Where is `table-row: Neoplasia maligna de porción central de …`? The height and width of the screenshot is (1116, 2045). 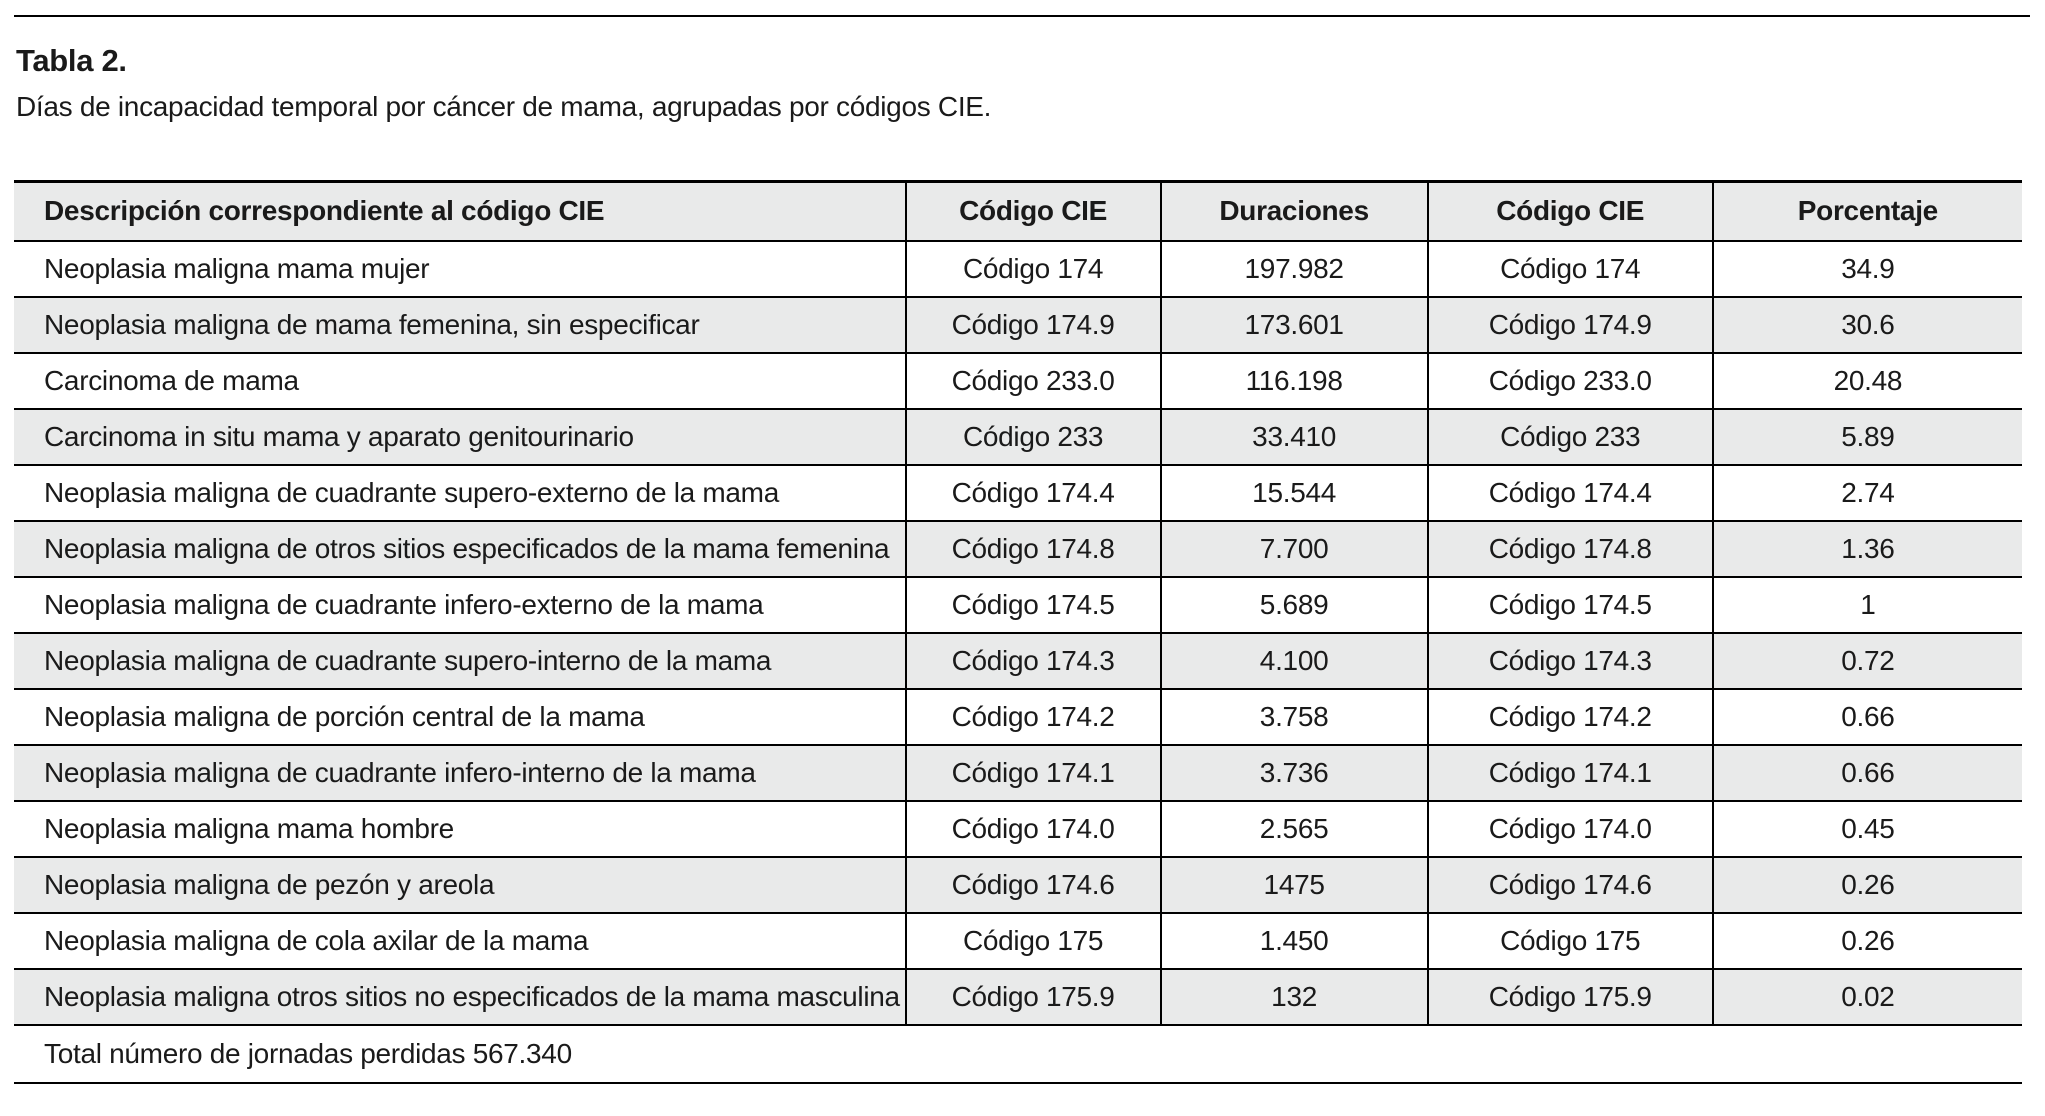 table-row: Neoplasia maligna de porción central de … is located at coordinates (1018, 717).